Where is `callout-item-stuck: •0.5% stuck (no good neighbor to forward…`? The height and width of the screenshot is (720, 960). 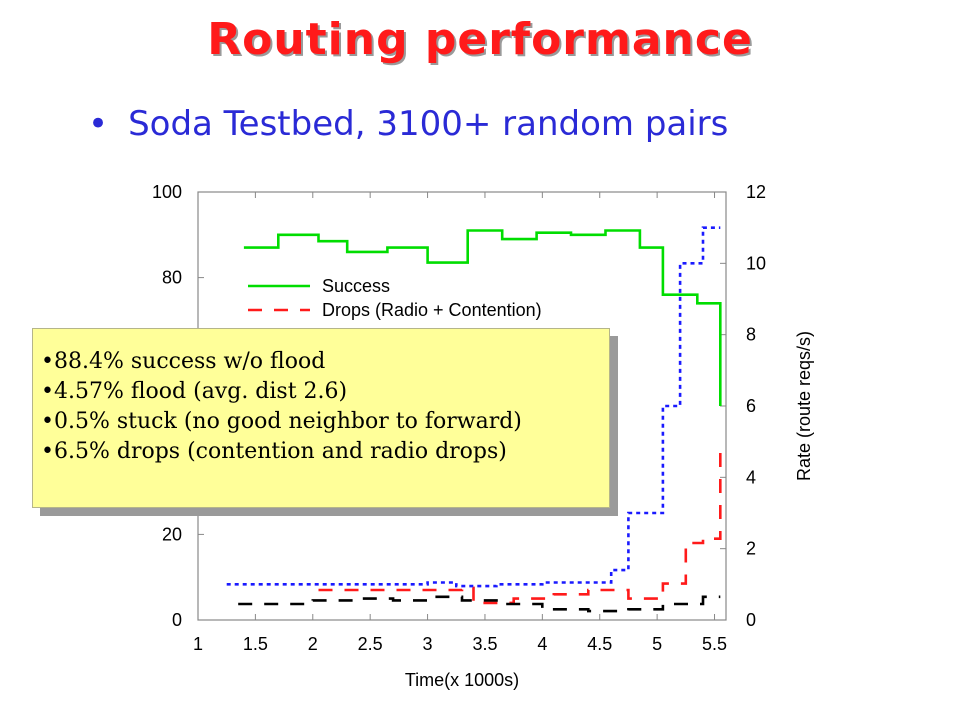 callout-item-stuck: •0.5% stuck (no good neighbor to forward… is located at coordinates (281, 421).